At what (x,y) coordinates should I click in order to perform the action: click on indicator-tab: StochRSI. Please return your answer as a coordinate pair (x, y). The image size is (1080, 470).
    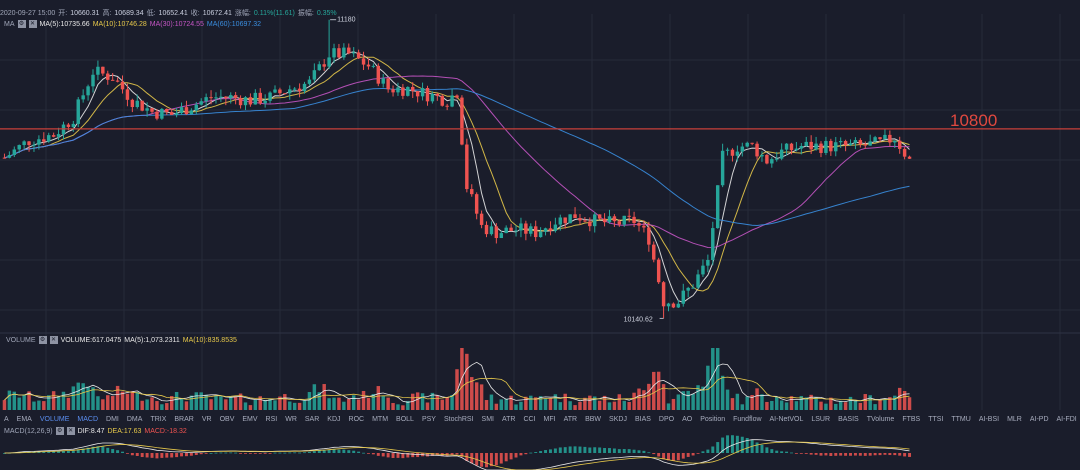
    Looking at the image, I should click on (458, 419).